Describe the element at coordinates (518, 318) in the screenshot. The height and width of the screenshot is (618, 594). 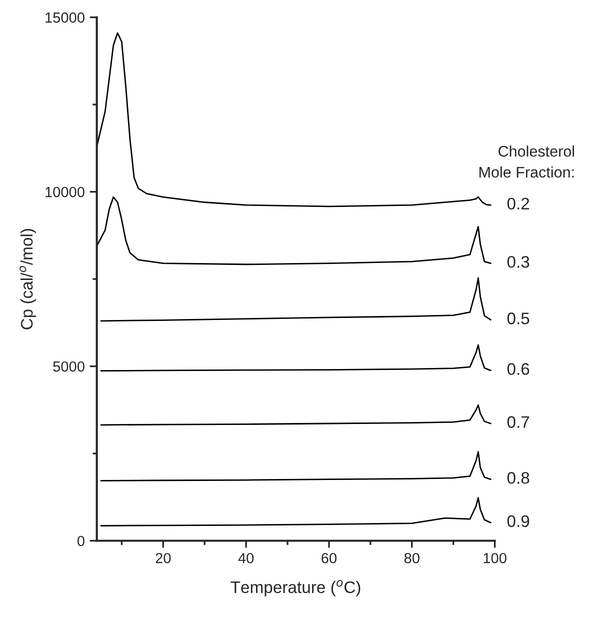
I see `series-label: 0.5` at that location.